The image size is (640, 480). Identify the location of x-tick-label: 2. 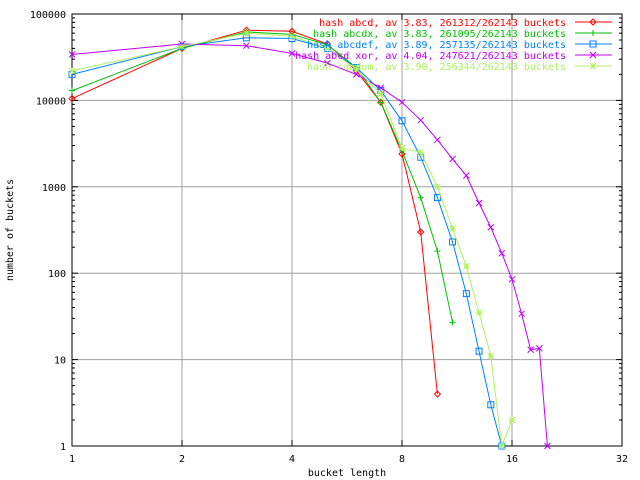
(182, 459).